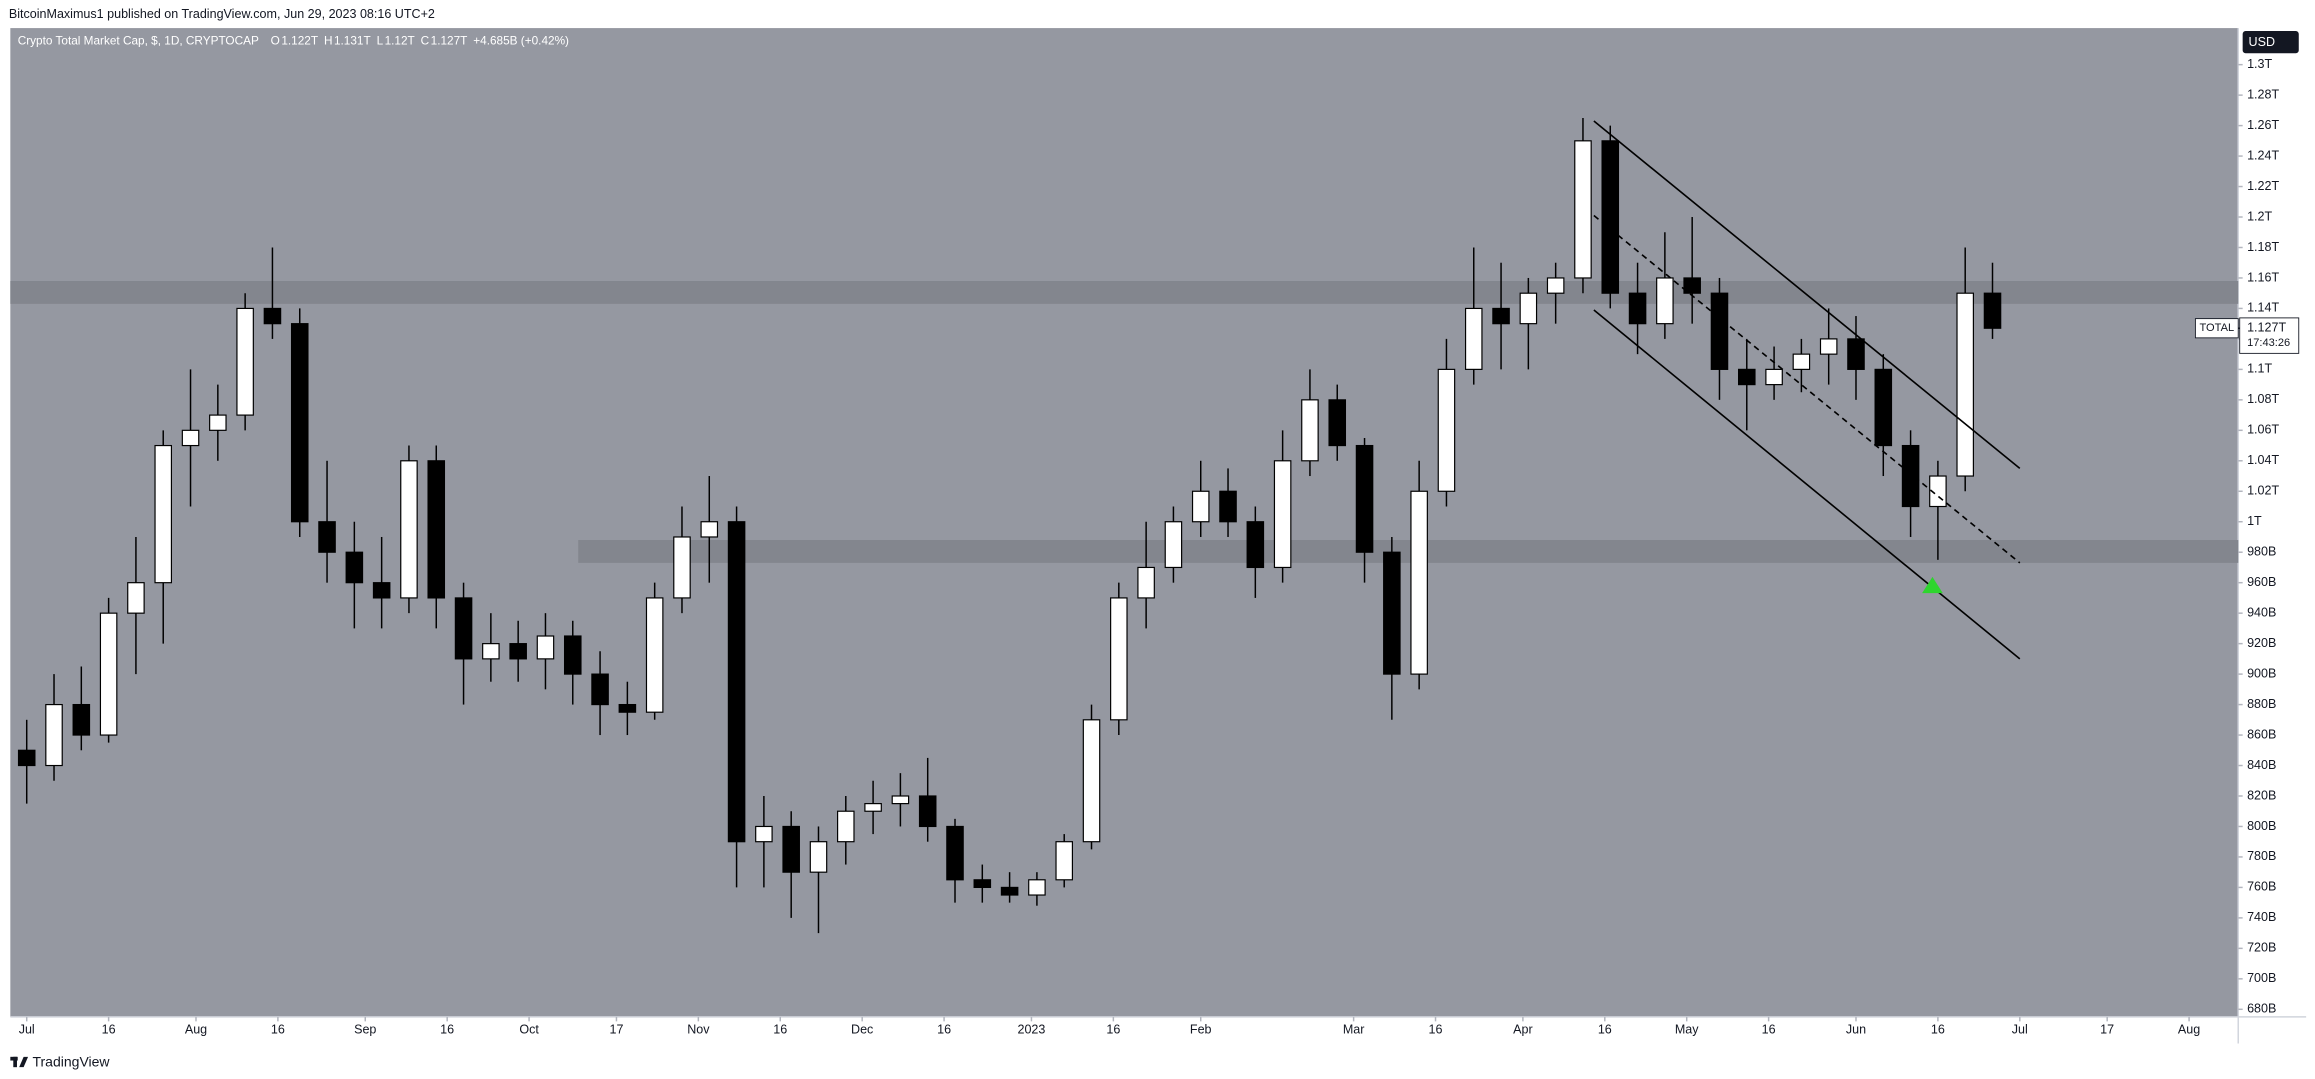 Image resolution: width=2315 pixels, height=1079 pixels. What do you see at coordinates (2254, 521) in the screenshot?
I see `y-tick-label: 1T` at bounding box center [2254, 521].